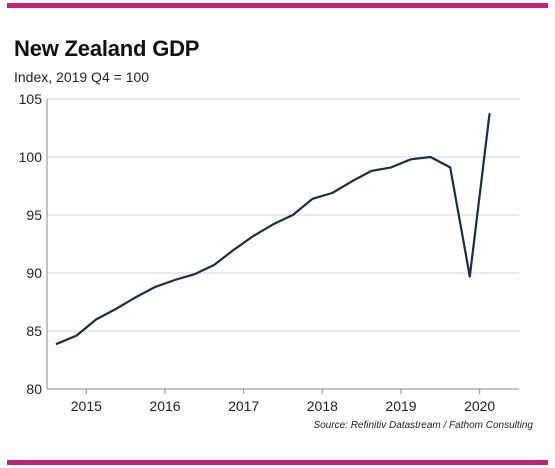  I want to click on y-tick-label-85: 85, so click(34, 331).